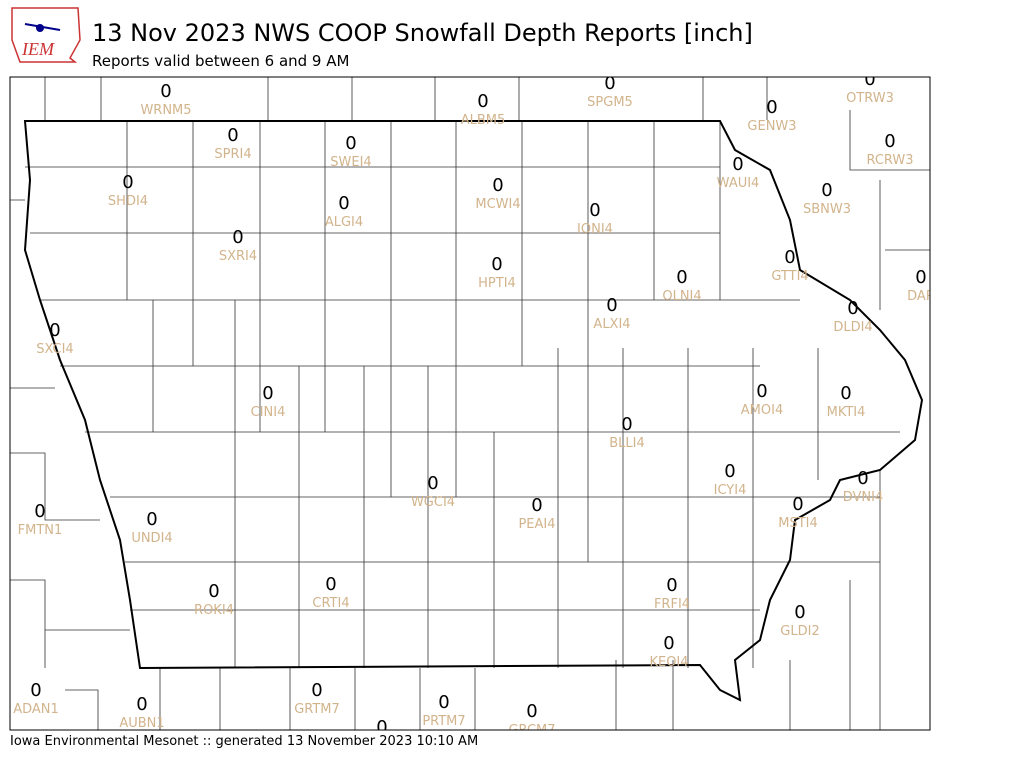  Describe the element at coordinates (38, 49) in the screenshot. I see `logo-text: IEM` at that location.